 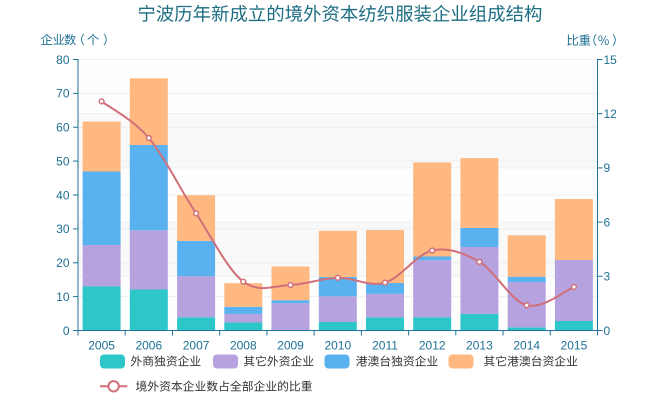 I want to click on svg-text: 30, so click(x=63, y=229).